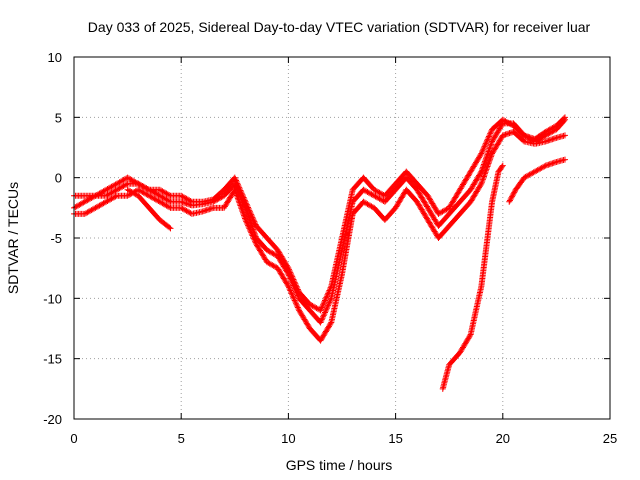 The image size is (640, 480). What do you see at coordinates (58, 178) in the screenshot?
I see `y-tick-label: 0` at bounding box center [58, 178].